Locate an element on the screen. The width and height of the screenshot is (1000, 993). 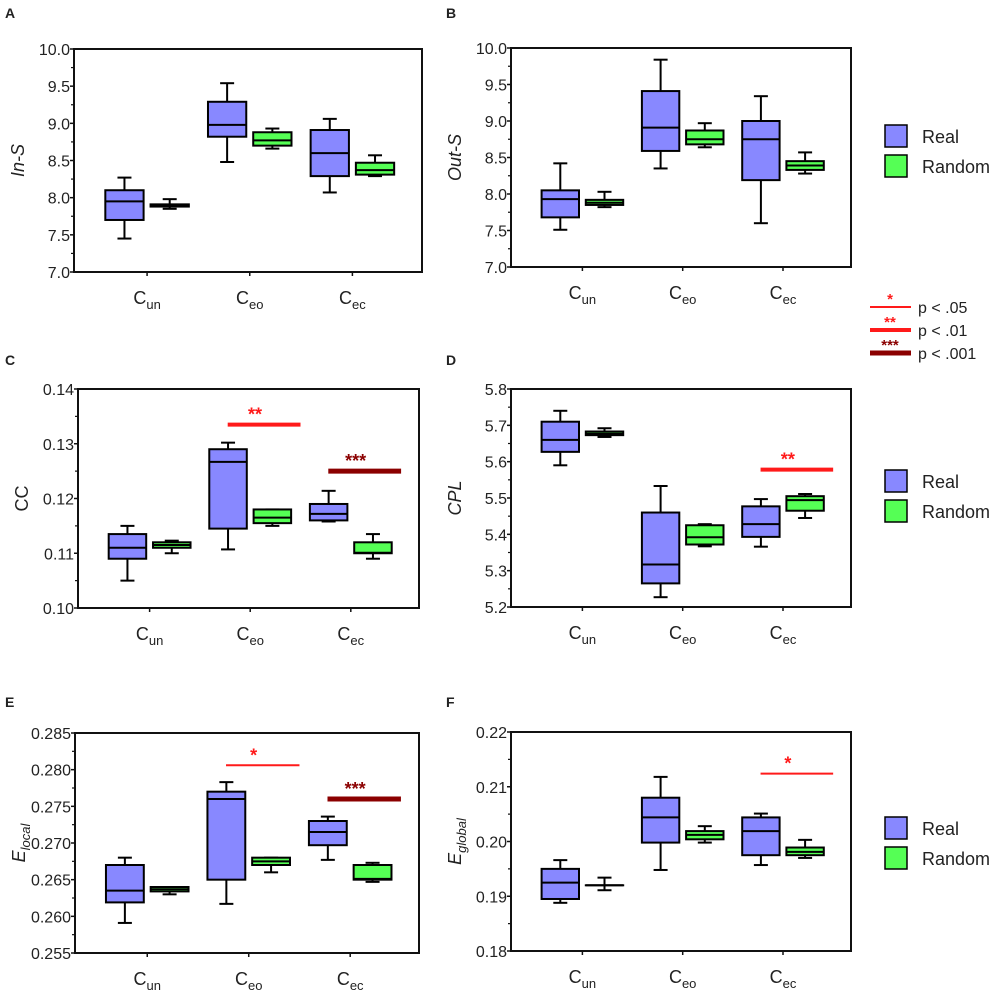
y-tick-label: 0.14 is located at coordinates (58, 390).